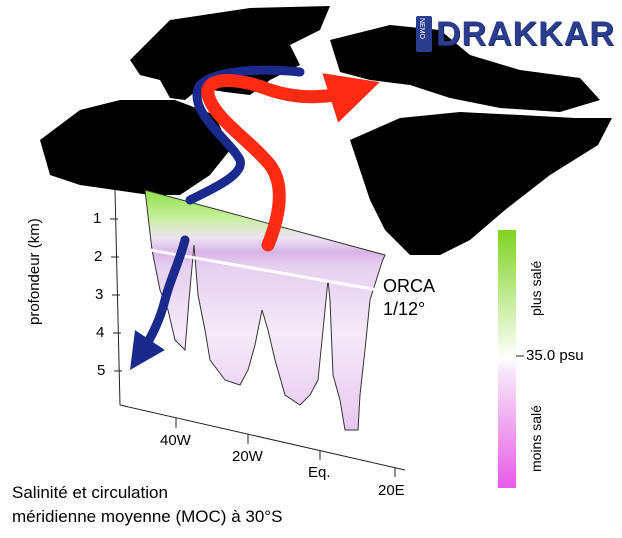 This screenshot has height=538, width=622. Describe the element at coordinates (465, 68) in the screenshot. I see `europe-landmass` at that location.